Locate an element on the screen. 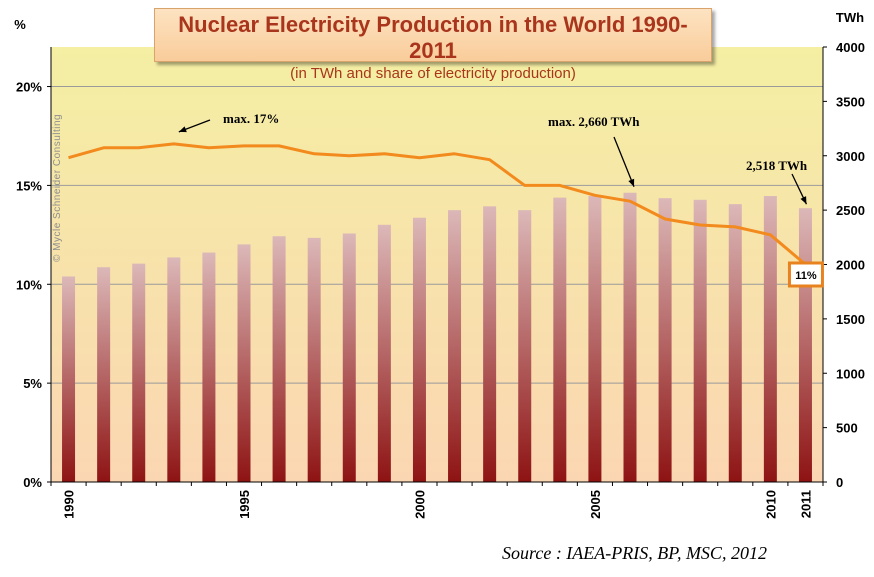 This screenshot has width=874, height=577. bar-2006 is located at coordinates (630, 337).